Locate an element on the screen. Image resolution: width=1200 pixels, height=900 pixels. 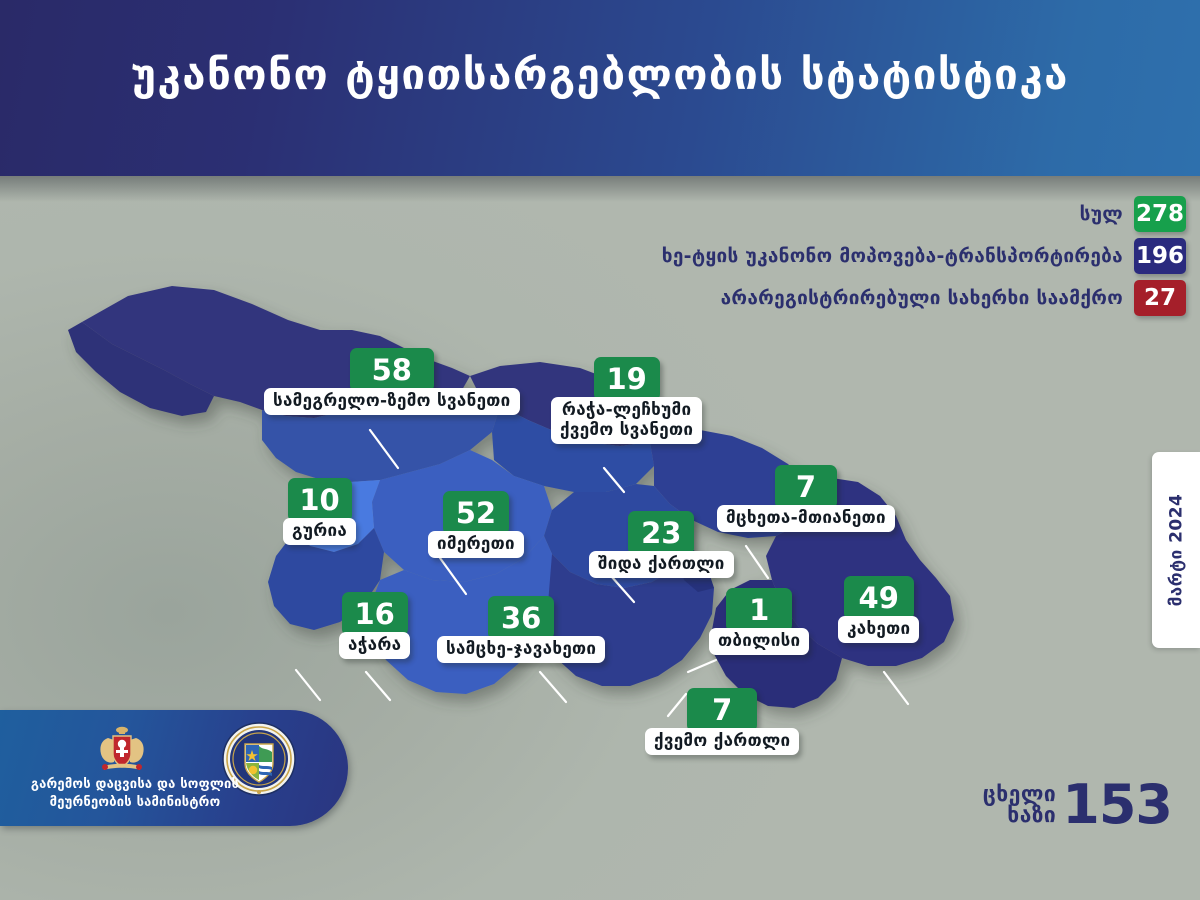
marker-value-guria: 10 is located at coordinates (319, 500).